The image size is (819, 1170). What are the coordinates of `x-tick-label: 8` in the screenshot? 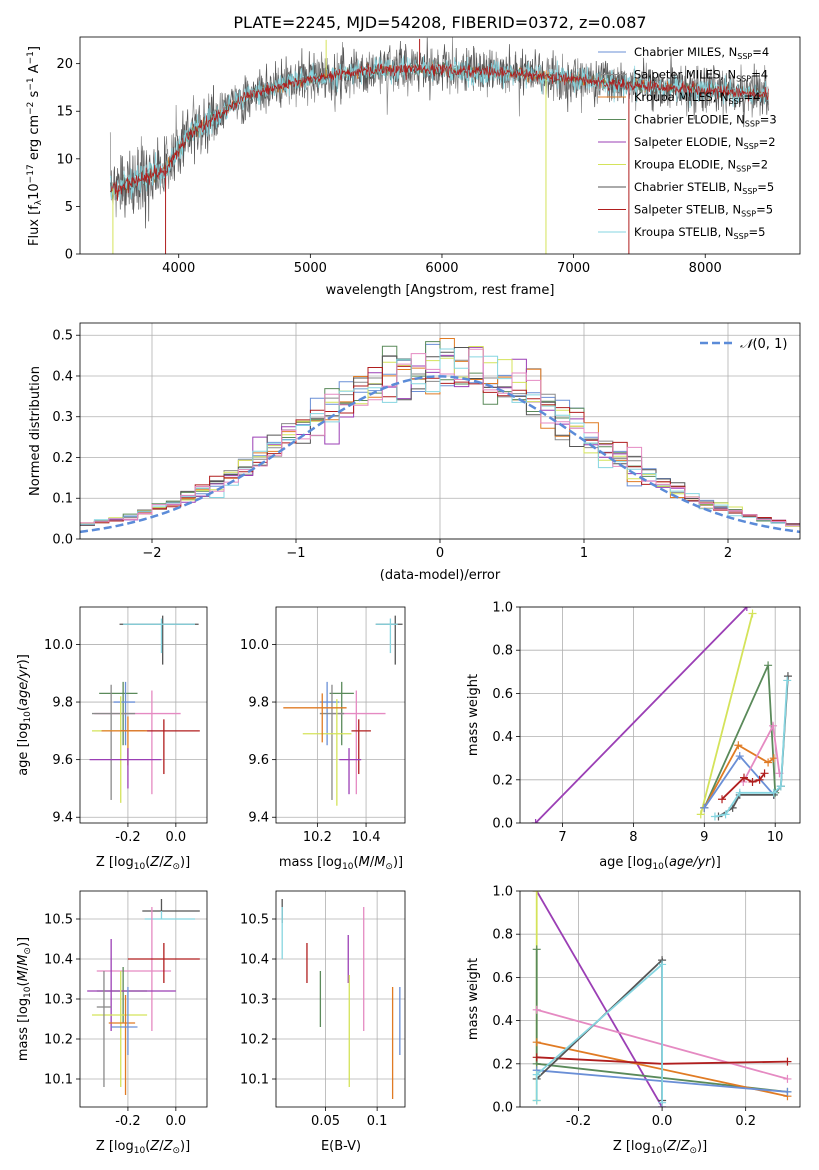 It's located at (633, 837).